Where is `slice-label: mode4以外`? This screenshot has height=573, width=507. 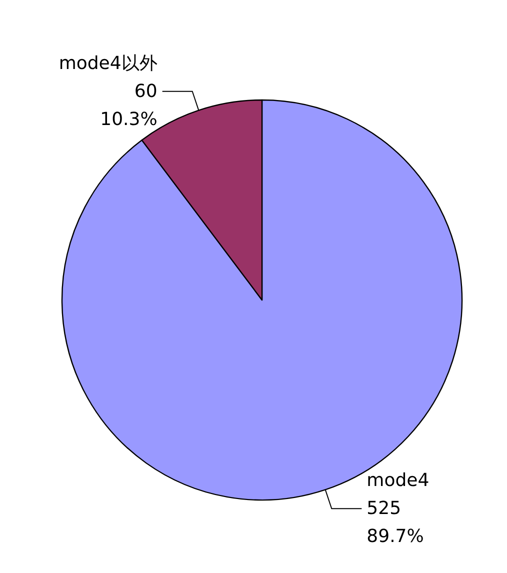 slice-label: mode4以外 is located at coordinates (108, 63).